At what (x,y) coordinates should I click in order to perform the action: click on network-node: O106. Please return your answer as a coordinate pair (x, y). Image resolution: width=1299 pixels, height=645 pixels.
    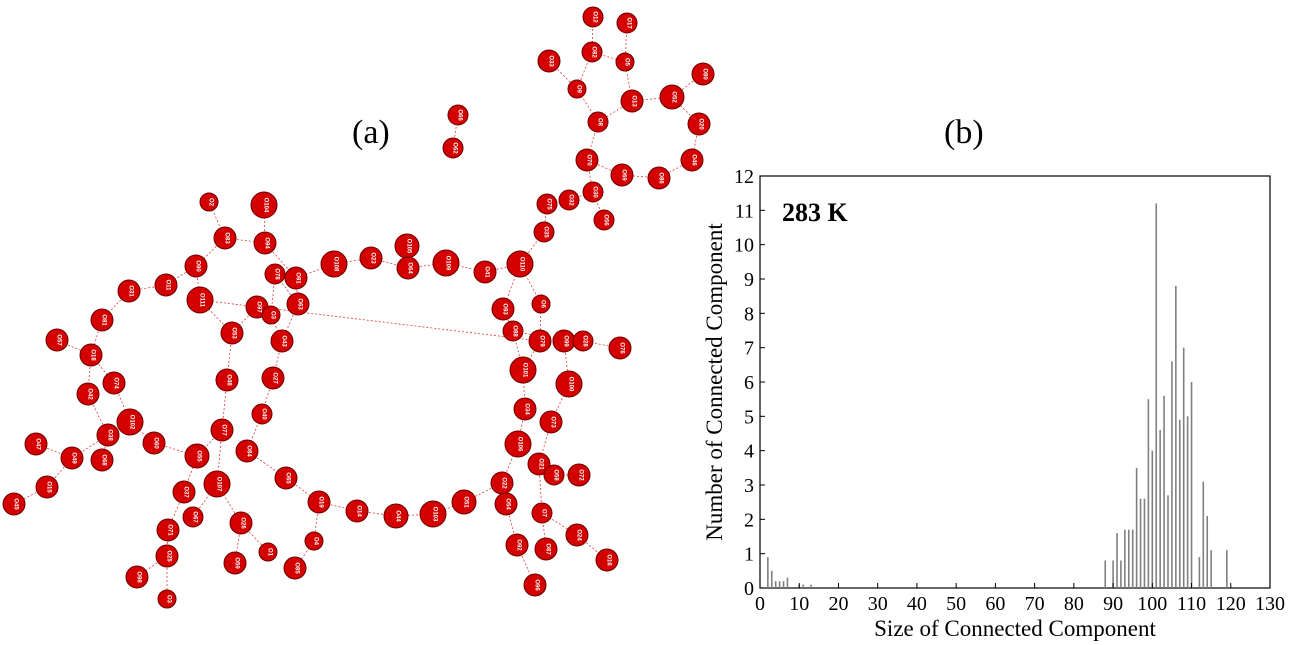
    Looking at the image, I should click on (518, 444).